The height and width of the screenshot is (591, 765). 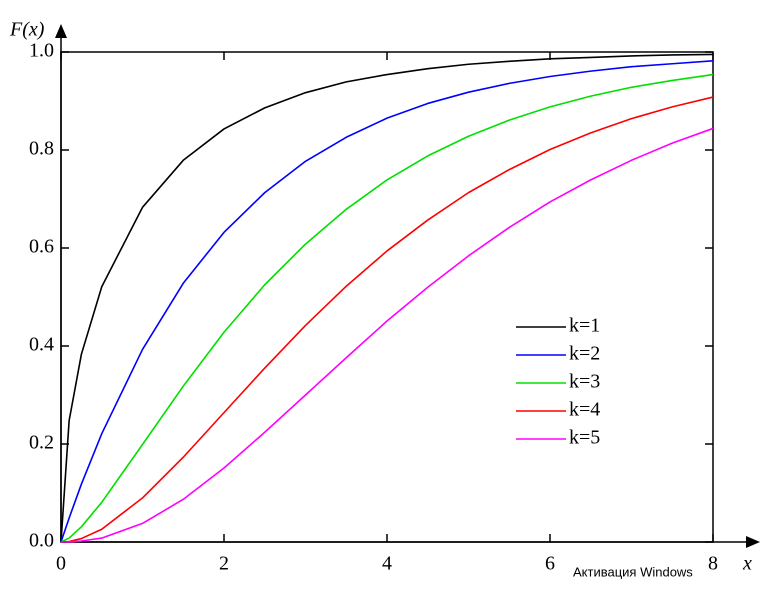 I want to click on x-tick-label: 4, so click(x=387, y=564).